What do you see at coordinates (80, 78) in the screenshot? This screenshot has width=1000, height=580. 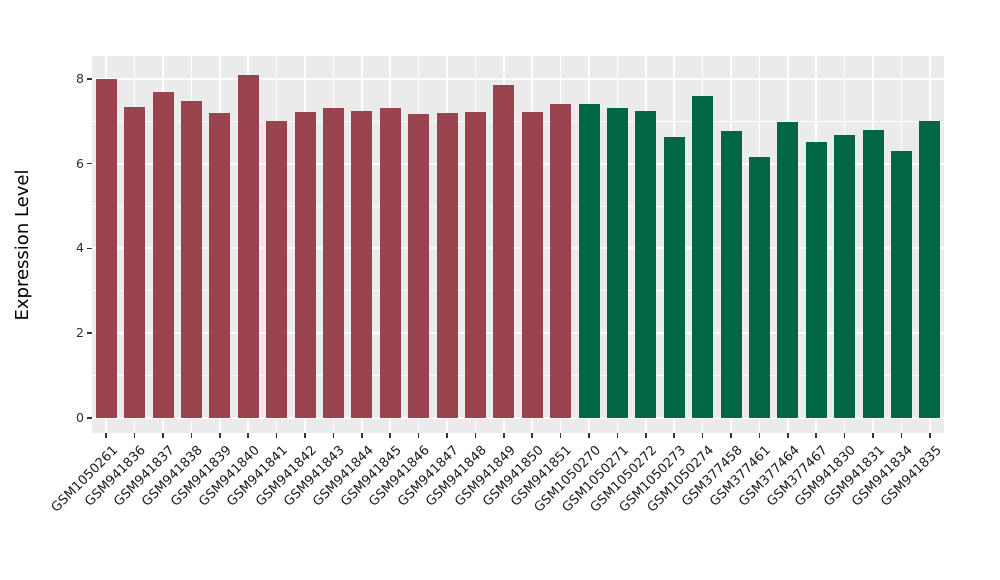 I see `y-tick-label: 8` at bounding box center [80, 78].